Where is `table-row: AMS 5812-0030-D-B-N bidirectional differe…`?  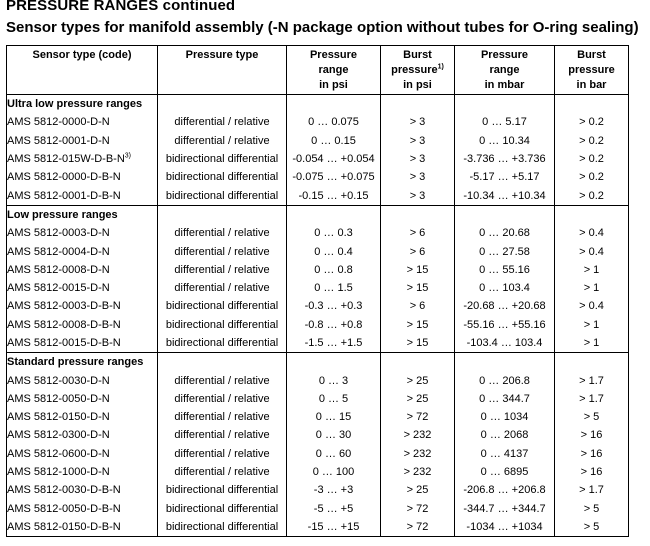
table-row: AMS 5812-0030-D-B-N bidirectional differe… is located at coordinates (317, 490).